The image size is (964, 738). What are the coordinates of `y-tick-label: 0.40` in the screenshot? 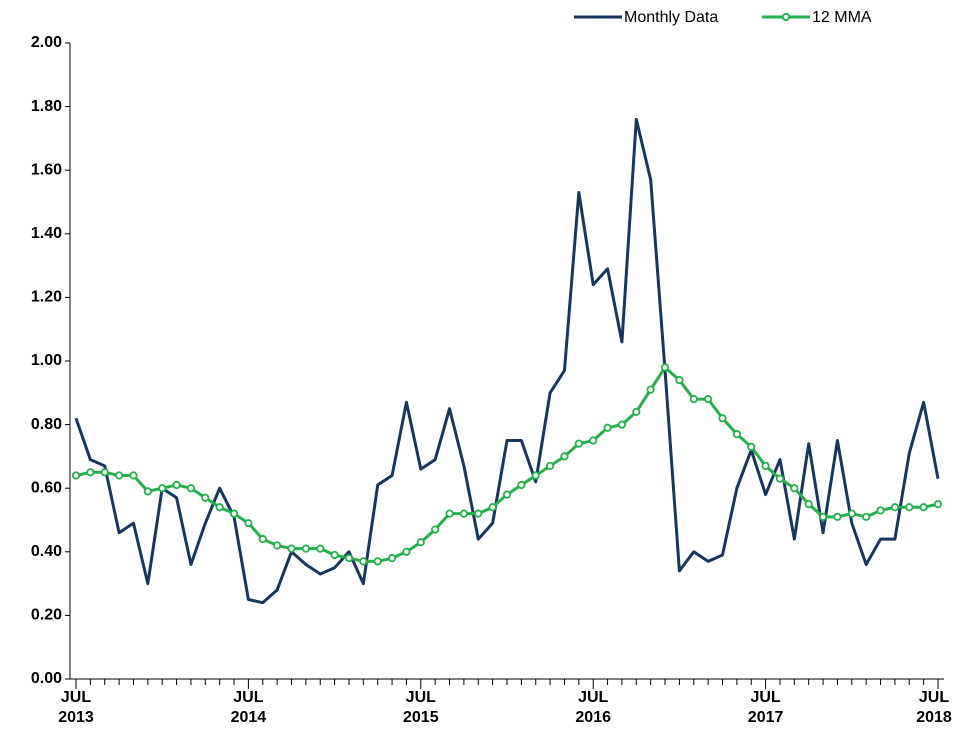 It's located at (46, 551).